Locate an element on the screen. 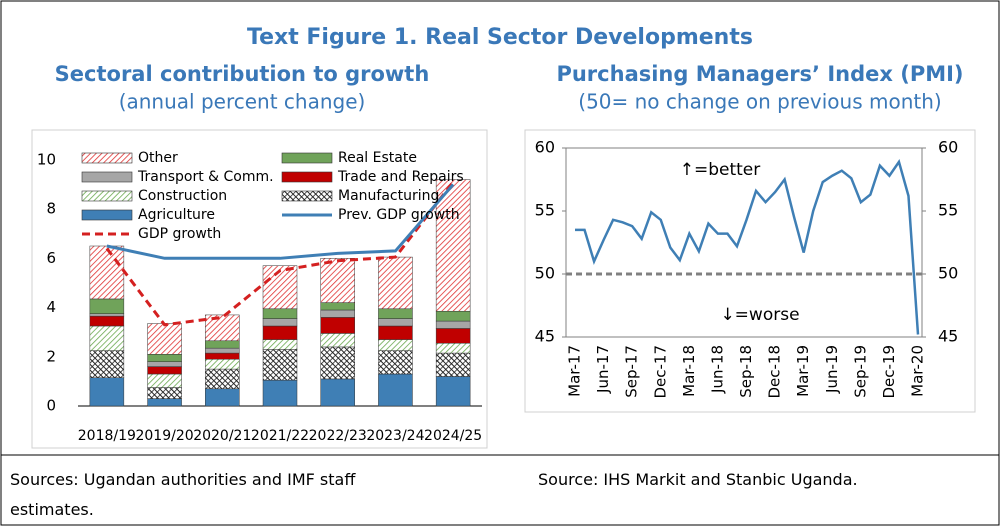 This screenshot has width=1001, height=526. x-tick-label: Sep-17 is located at coordinates (632, 371).